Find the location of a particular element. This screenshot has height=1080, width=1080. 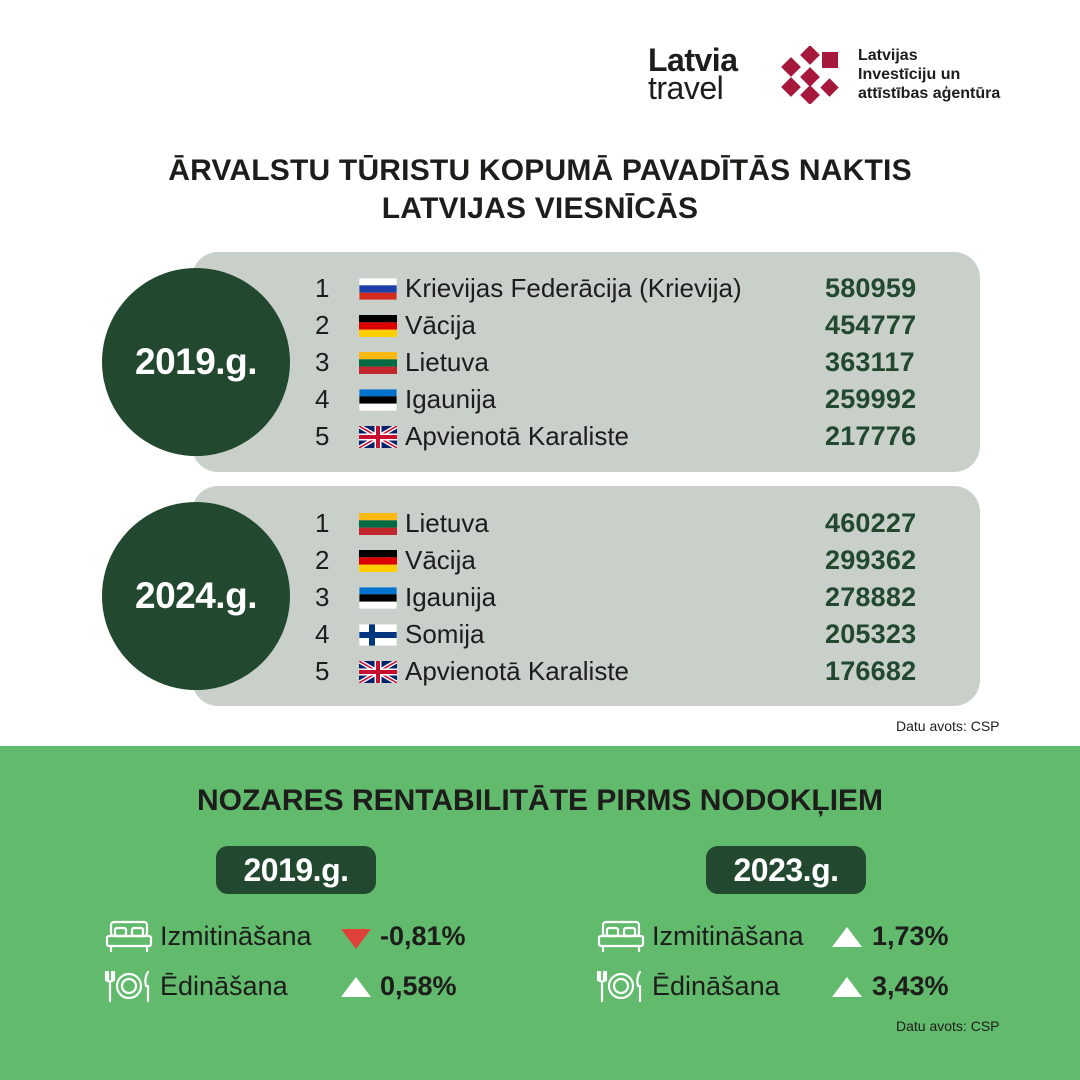

list-item: 1 Krievijas Federācija (Krievija) 580959 is located at coordinates (635, 288).